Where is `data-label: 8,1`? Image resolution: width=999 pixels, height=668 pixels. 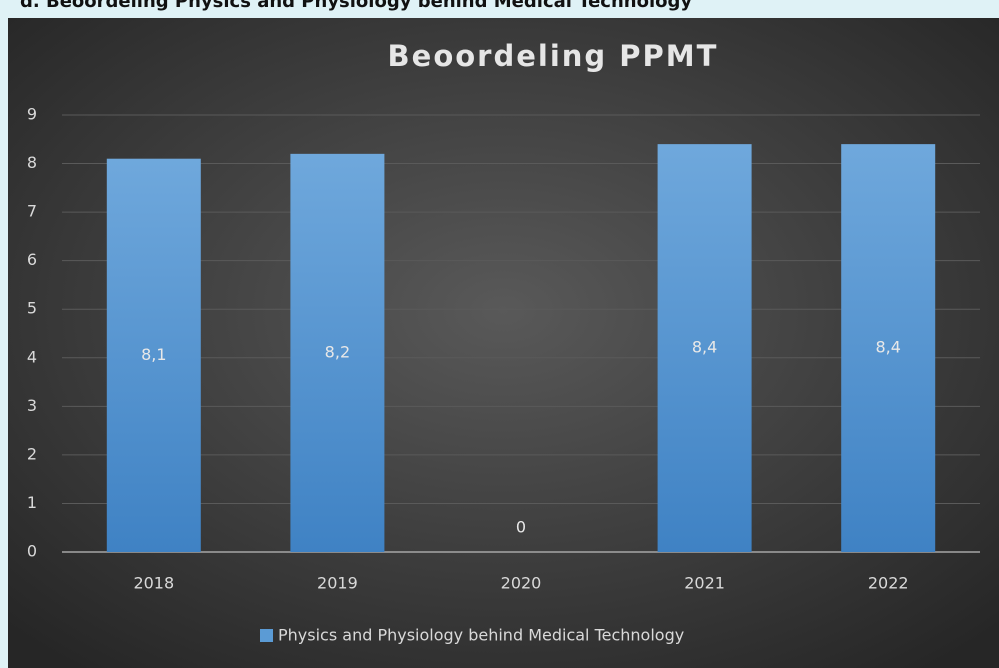
data-label: 8,1 is located at coordinates (153, 354).